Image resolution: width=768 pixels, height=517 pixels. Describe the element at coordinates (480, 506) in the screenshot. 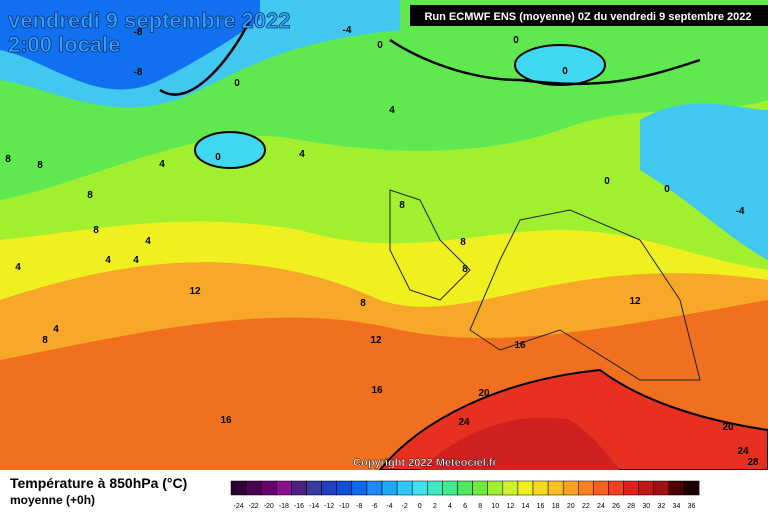

I see `legend-tick: 8` at that location.